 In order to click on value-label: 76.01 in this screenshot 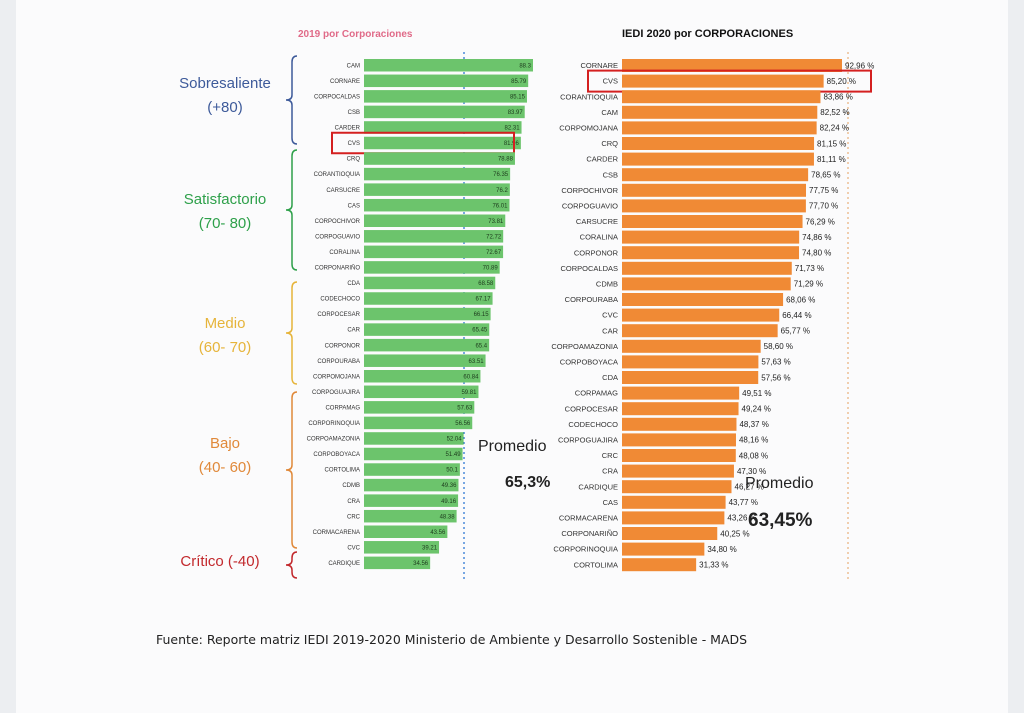, I will do `click(500, 206)`.